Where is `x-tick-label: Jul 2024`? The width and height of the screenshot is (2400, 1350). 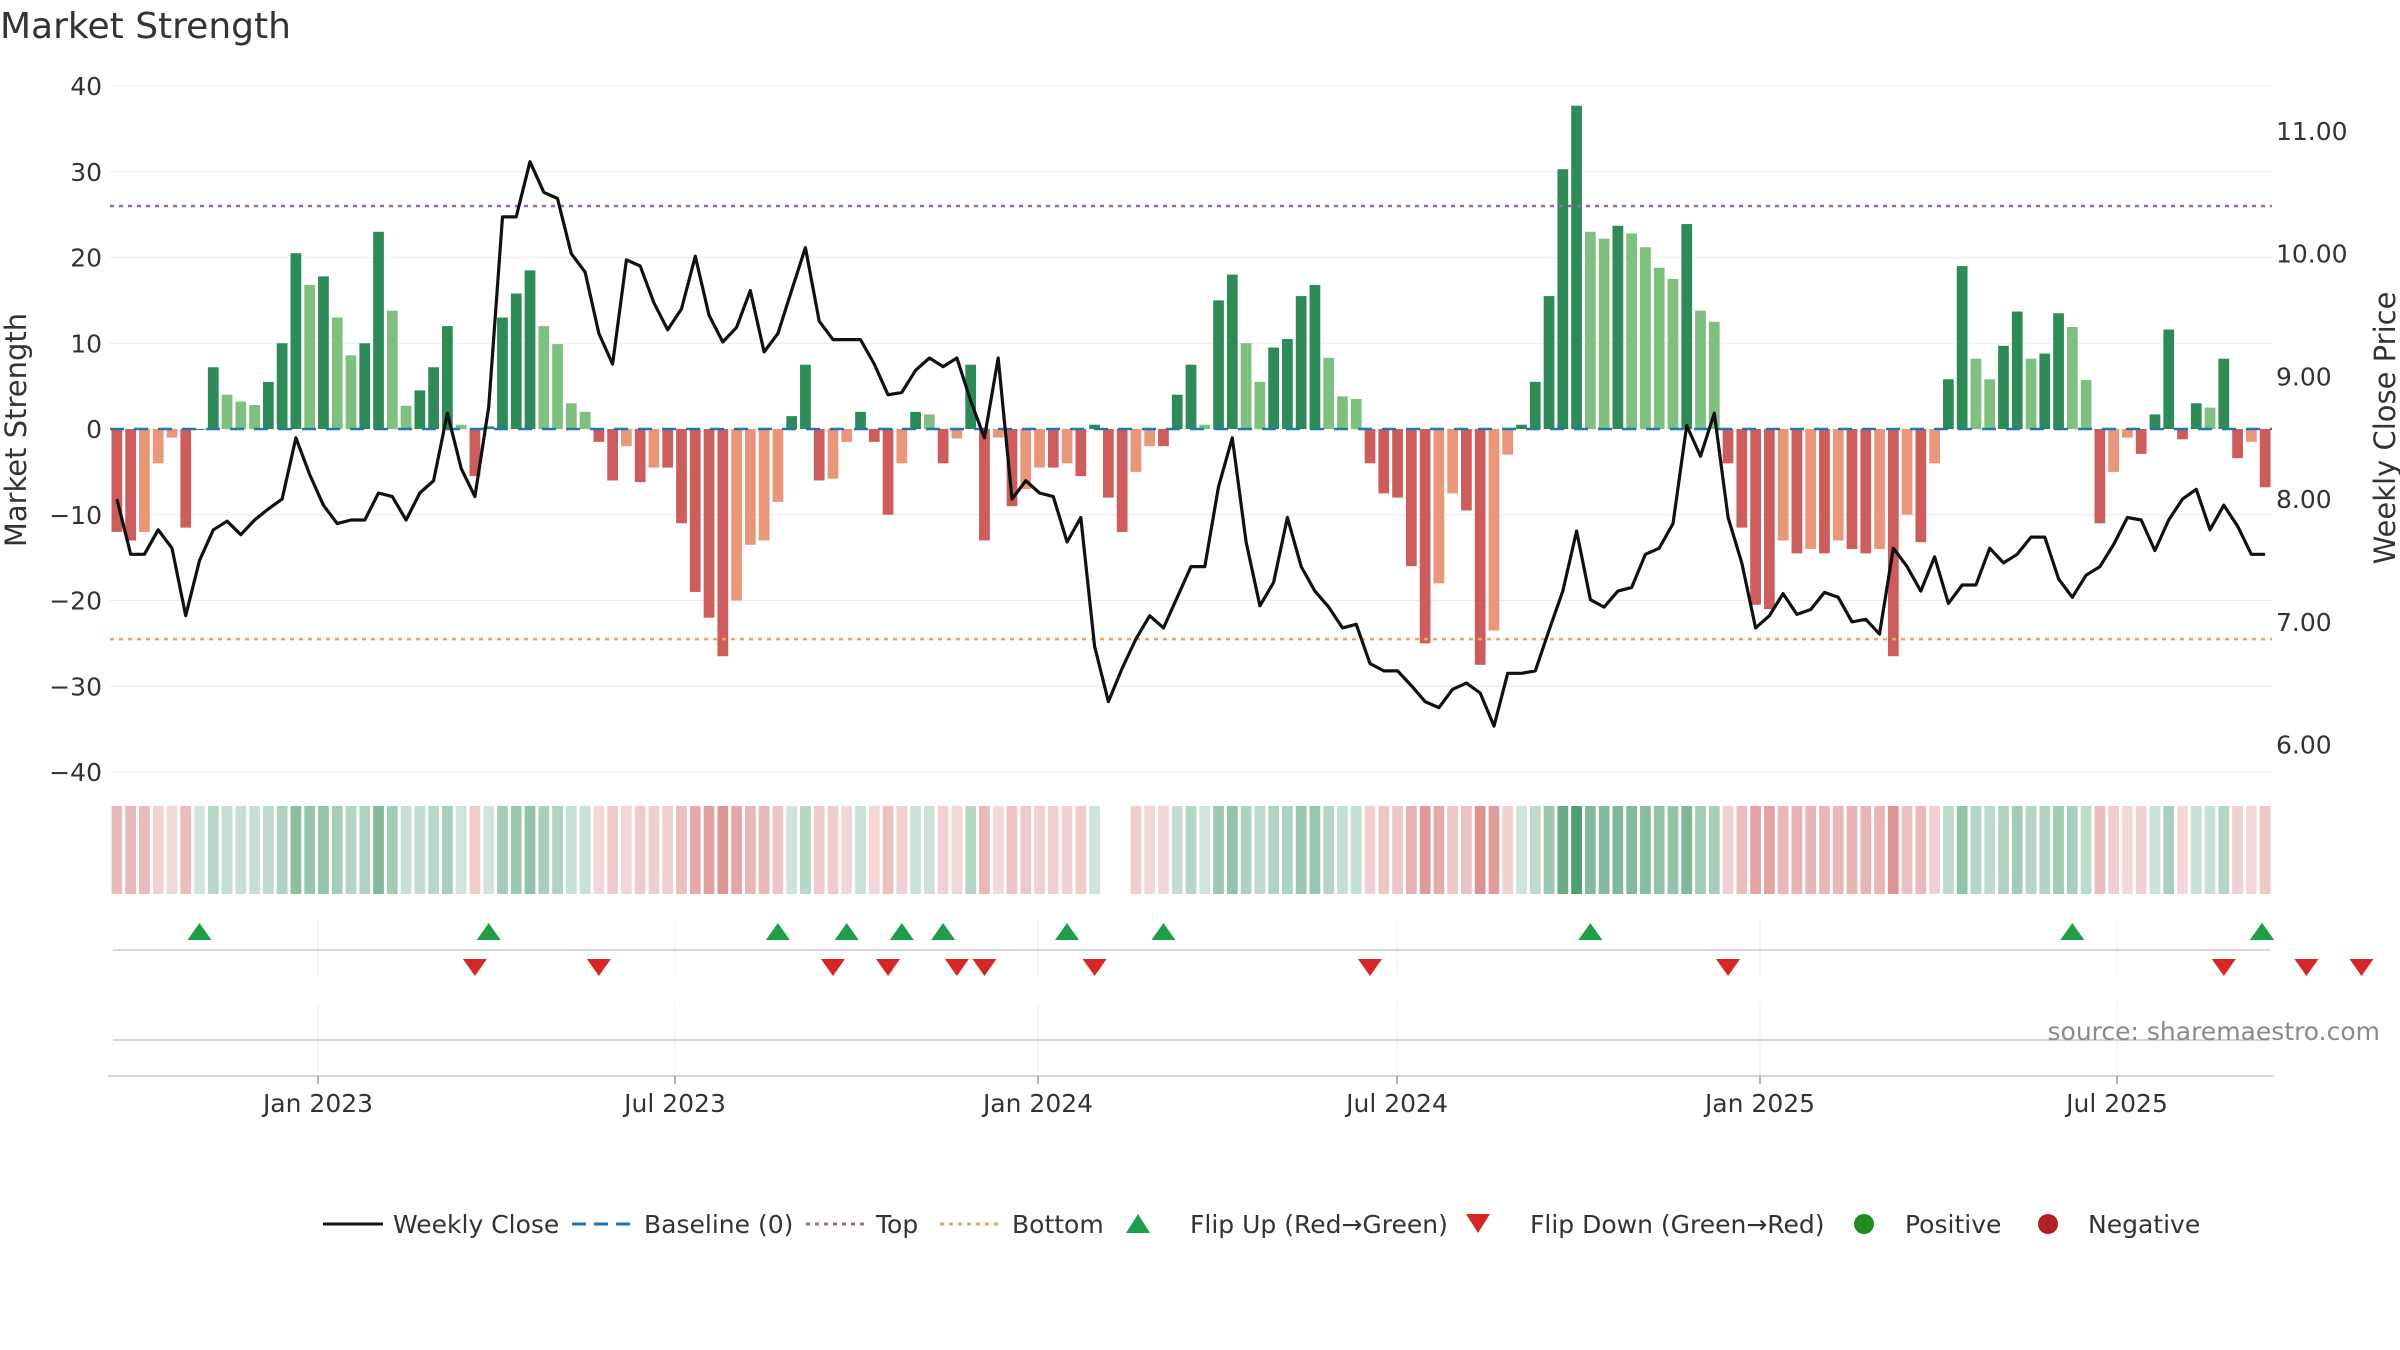 x-tick-label: Jul 2024 is located at coordinates (1396, 1103).